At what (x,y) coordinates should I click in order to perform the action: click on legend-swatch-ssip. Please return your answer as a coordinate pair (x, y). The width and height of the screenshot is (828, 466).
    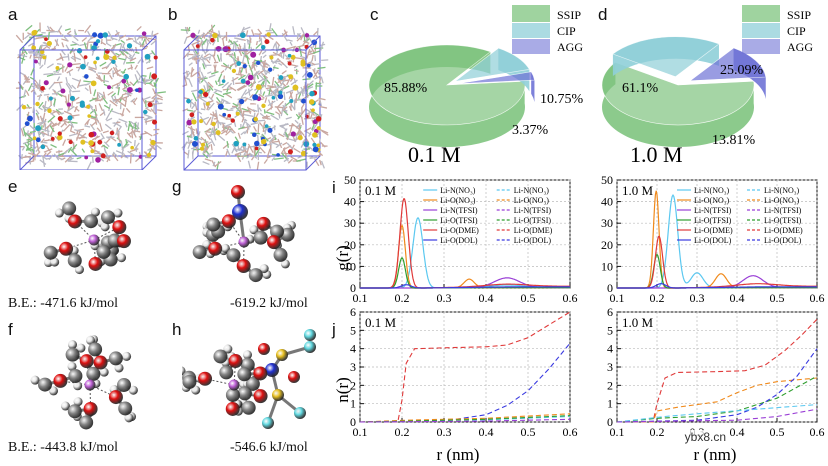
    Looking at the image, I should click on (761, 13).